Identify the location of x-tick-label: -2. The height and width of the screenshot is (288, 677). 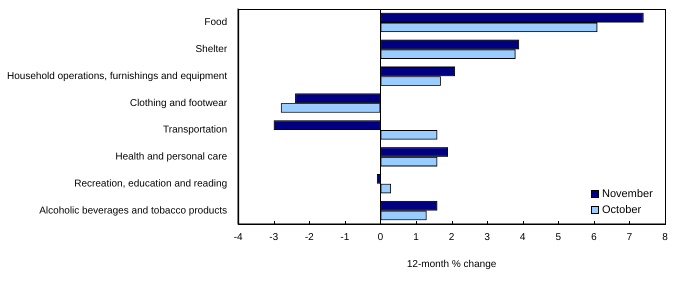
(309, 237).